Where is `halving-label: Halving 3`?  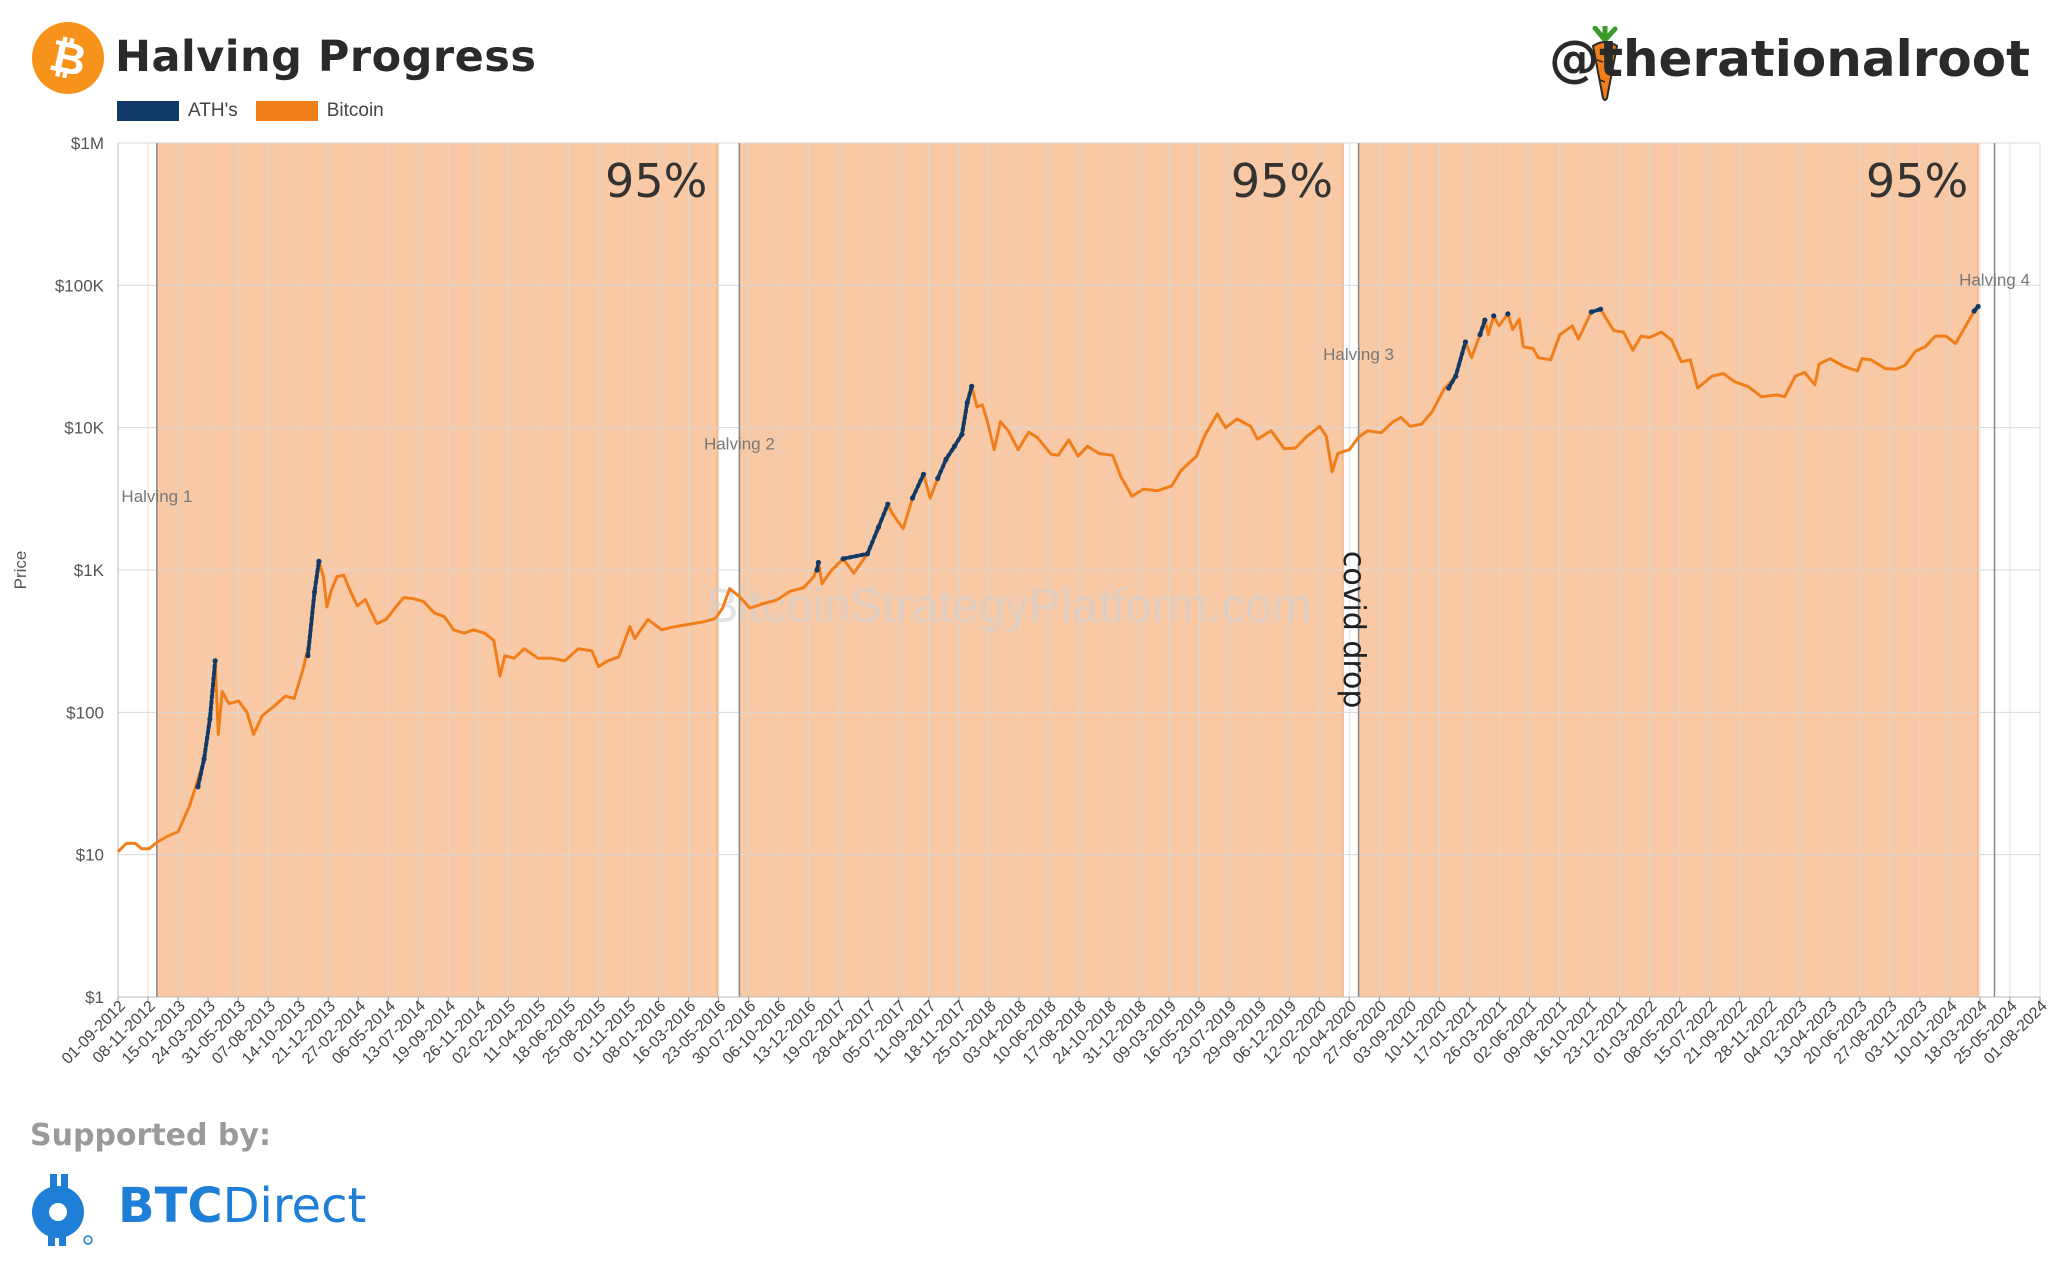 halving-label: Halving 3 is located at coordinates (1358, 354).